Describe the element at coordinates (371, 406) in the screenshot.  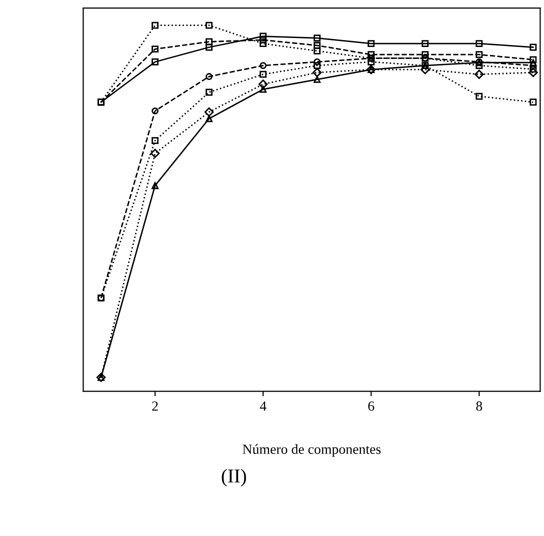
I see `x-tick-label: 6` at that location.